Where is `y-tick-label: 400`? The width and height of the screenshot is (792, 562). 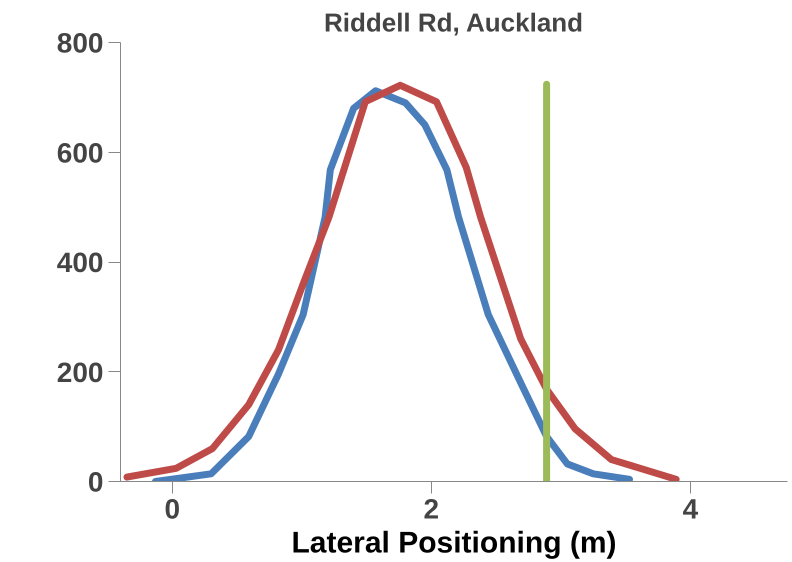 y-tick-label: 400 is located at coordinates (80, 262).